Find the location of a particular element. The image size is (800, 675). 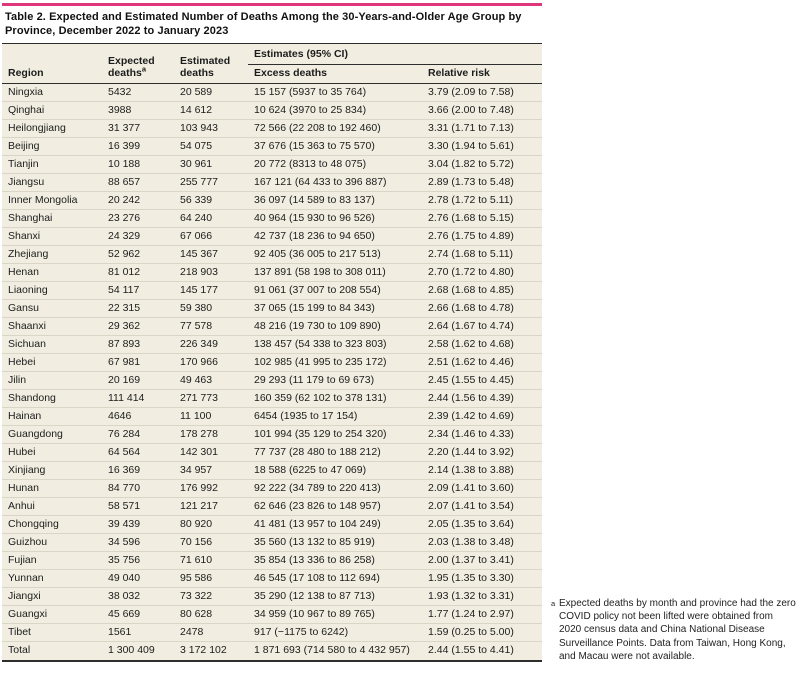

table-cell: 80 628 is located at coordinates (211, 614).